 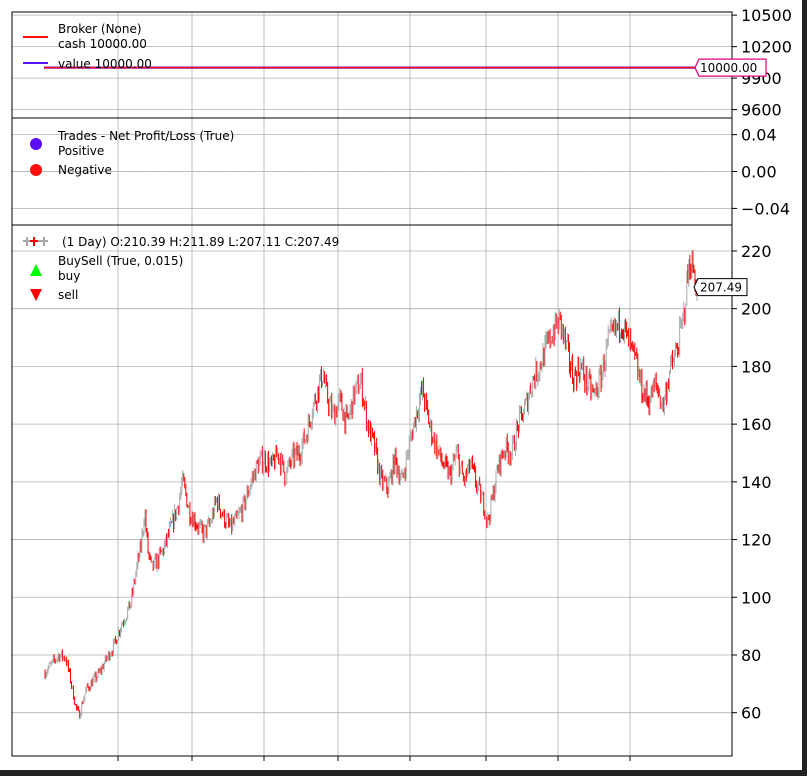 I want to click on x-axis-ticks, so click(x=374, y=758).